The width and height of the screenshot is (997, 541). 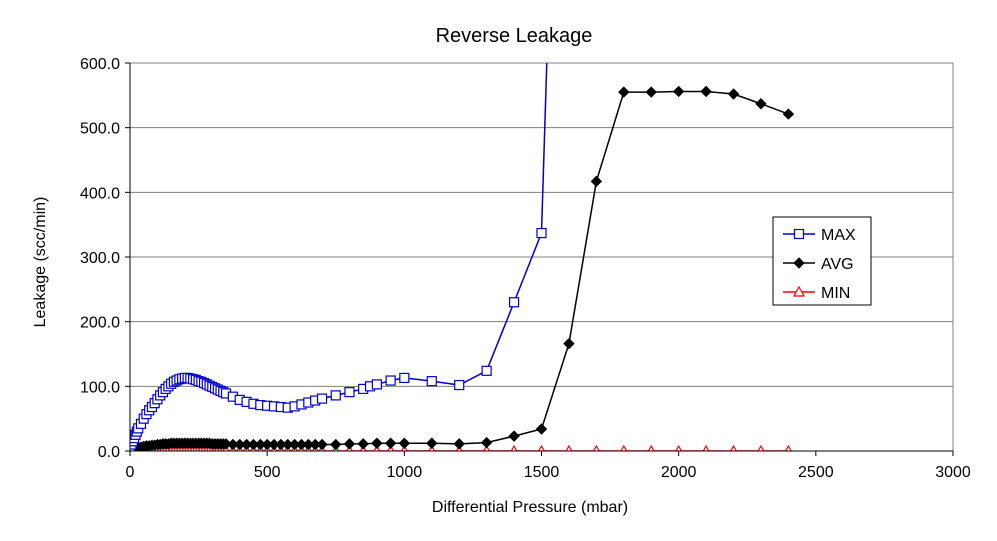 What do you see at coordinates (837, 264) in the screenshot?
I see `legend-label-avg: AVG` at bounding box center [837, 264].